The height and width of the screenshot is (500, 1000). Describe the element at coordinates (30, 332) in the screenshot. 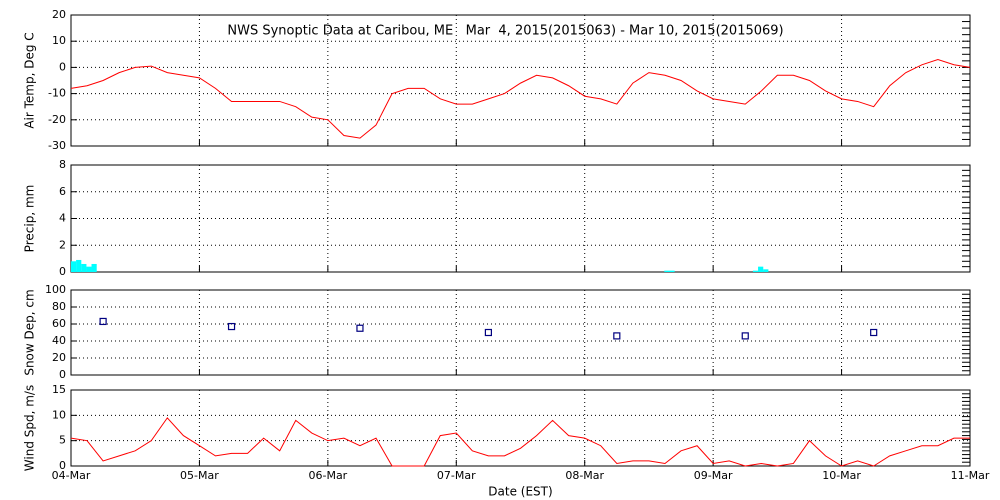

I see `y-axis-label: Snow Dep, cm` at that location.